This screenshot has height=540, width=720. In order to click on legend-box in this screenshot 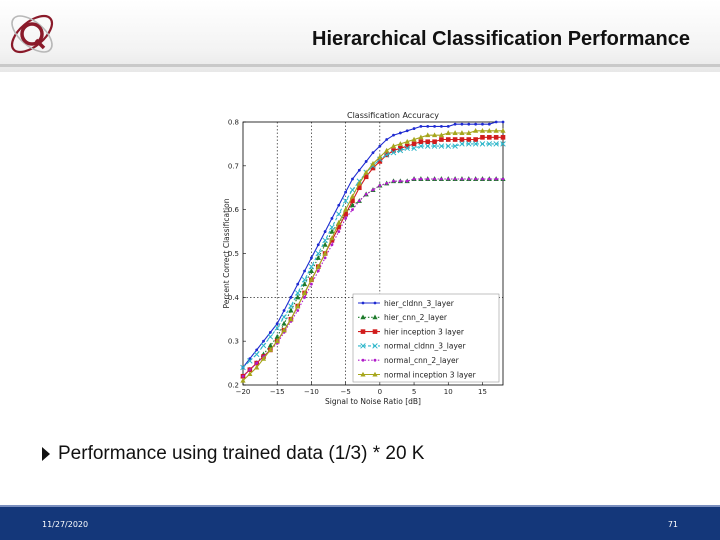, I will do `click(426, 338)`.